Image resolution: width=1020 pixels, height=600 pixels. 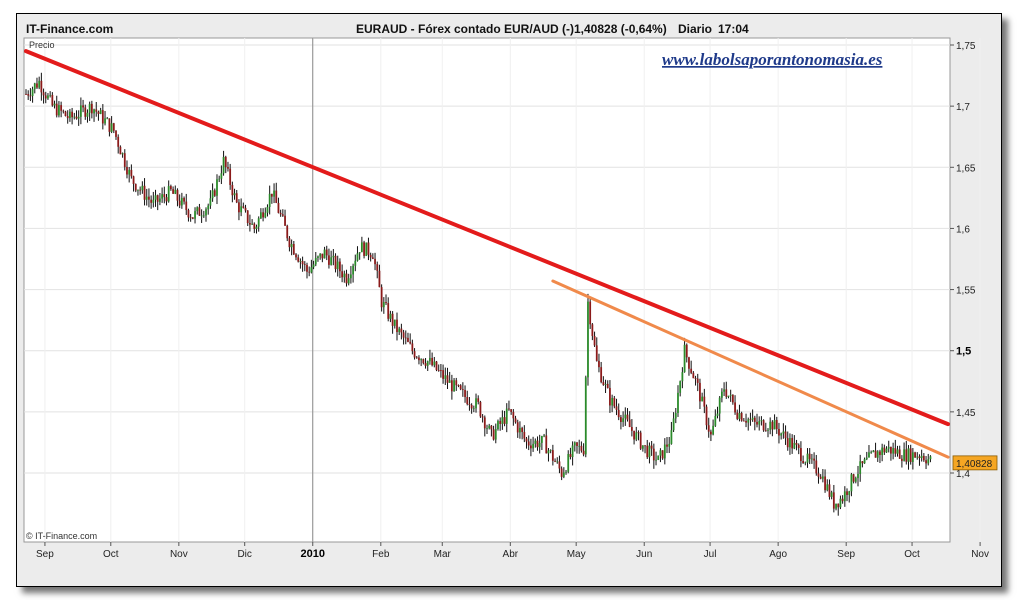 What do you see at coordinates (772, 59) in the screenshot?
I see `watermark-link: www.labolsaporantonomasia.es` at bounding box center [772, 59].